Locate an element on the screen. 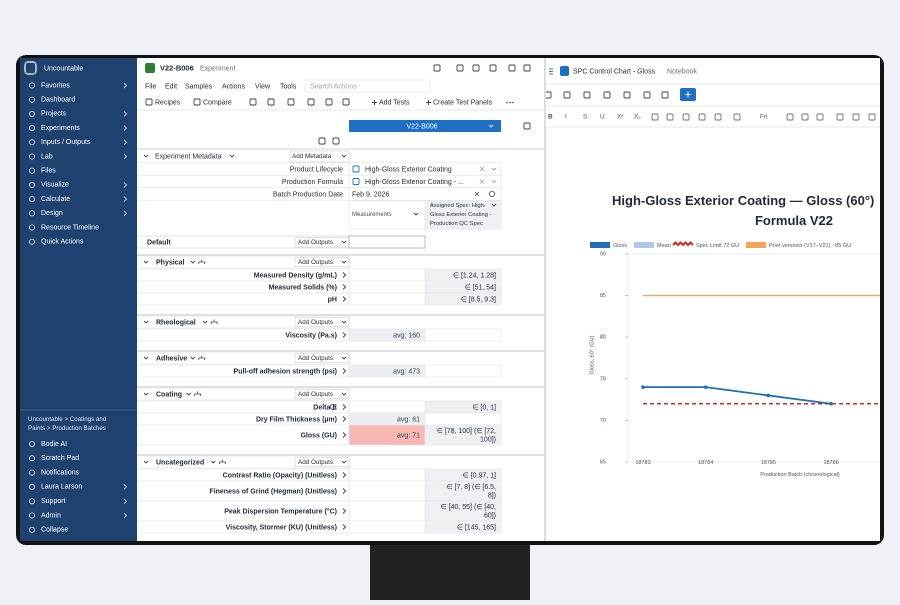 The image size is (900, 605). nav-item: Laura Larson is located at coordinates (61, 487).